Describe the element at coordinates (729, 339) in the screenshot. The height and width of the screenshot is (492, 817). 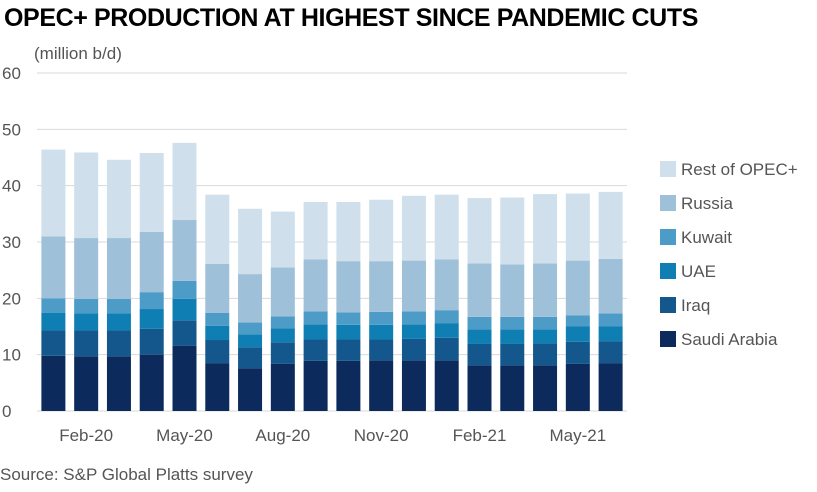
I see `legend-label: Saudi Arabia` at that location.